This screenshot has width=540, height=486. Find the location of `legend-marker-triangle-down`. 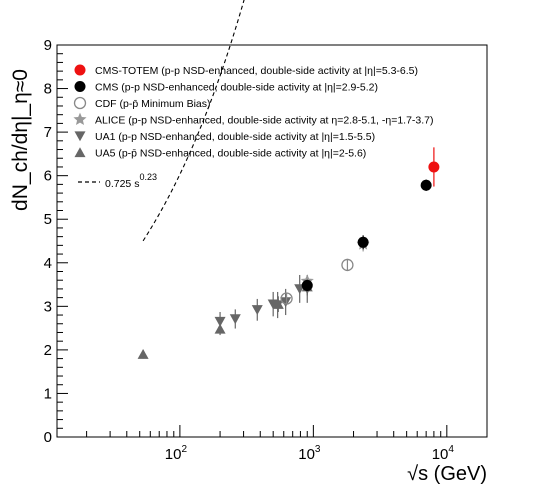

legend-marker-triangle-down is located at coordinates (80, 136).